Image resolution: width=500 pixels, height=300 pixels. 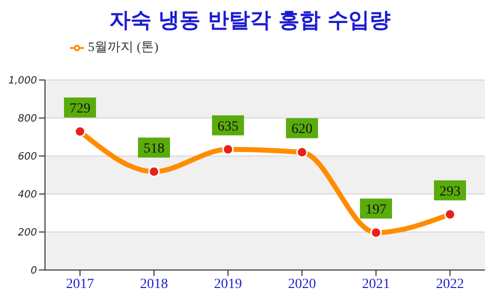 What do you see at coordinates (228, 126) in the screenshot?
I see `data-label: 635` at bounding box center [228, 126].